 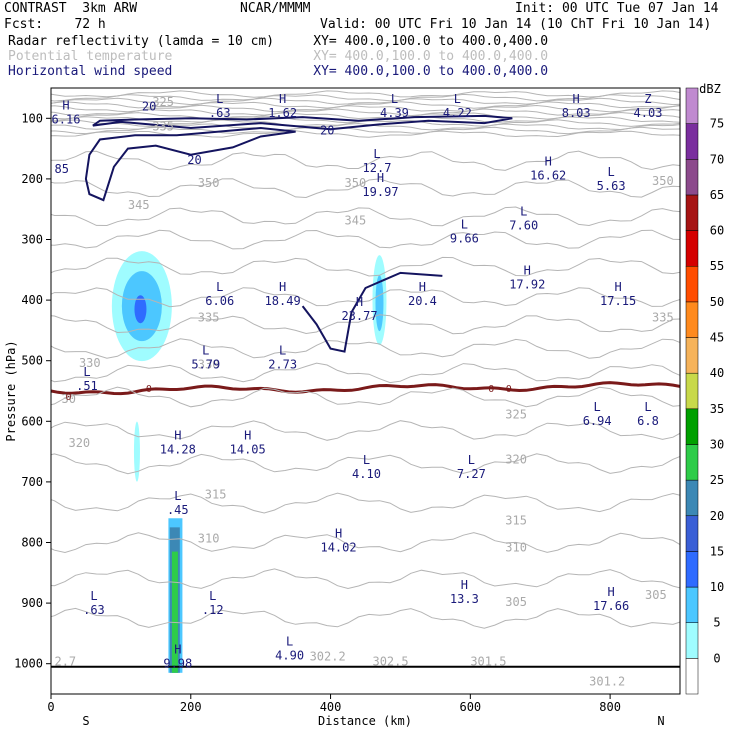 I want to click on theta-label: 30, so click(x=68, y=399).